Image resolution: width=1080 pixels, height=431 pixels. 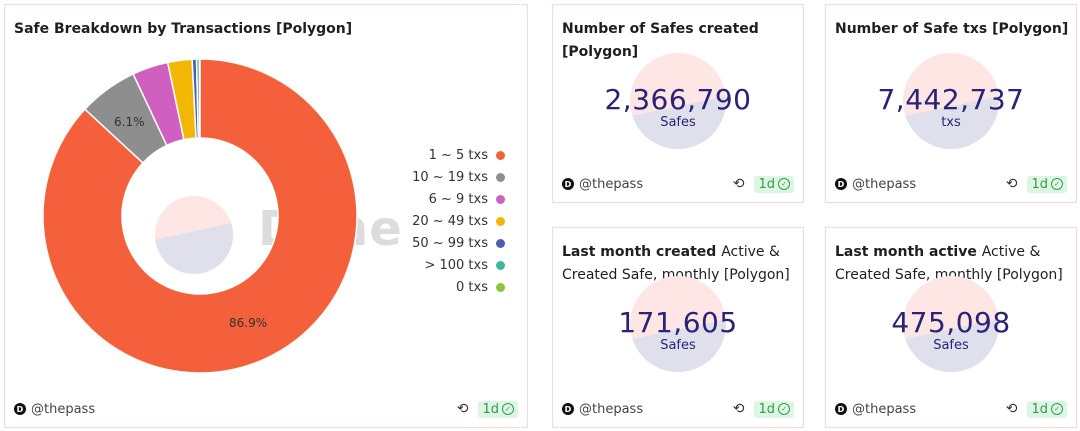 I want to click on legend-item: 1 ~ 5 txs, so click(x=458, y=155).